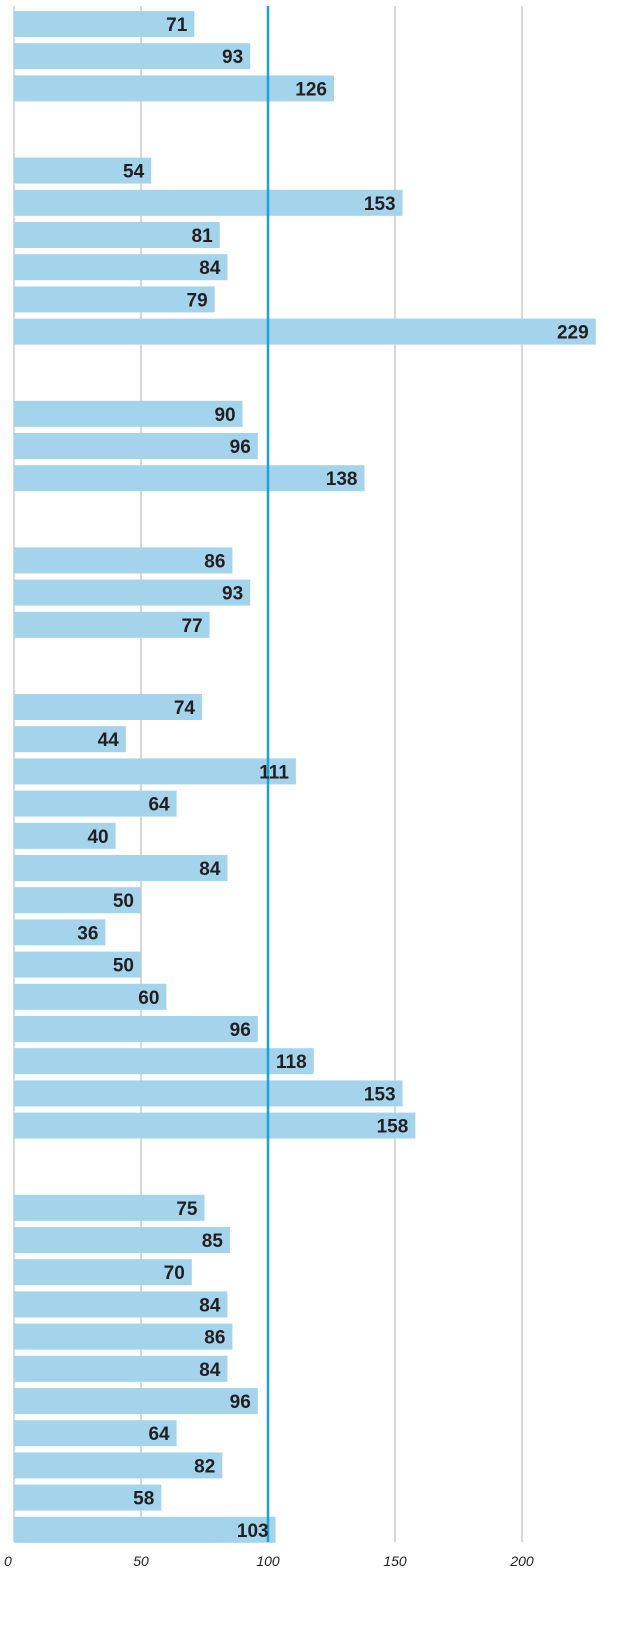 Image resolution: width=625 pixels, height=1633 pixels. I want to click on bar-value-label: 229, so click(573, 333).